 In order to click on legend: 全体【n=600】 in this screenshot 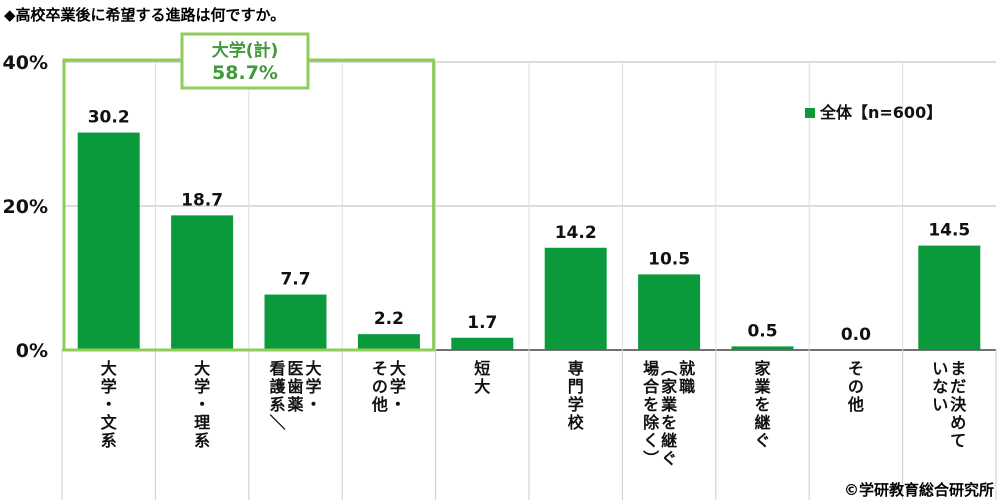, I will do `click(873, 112)`.